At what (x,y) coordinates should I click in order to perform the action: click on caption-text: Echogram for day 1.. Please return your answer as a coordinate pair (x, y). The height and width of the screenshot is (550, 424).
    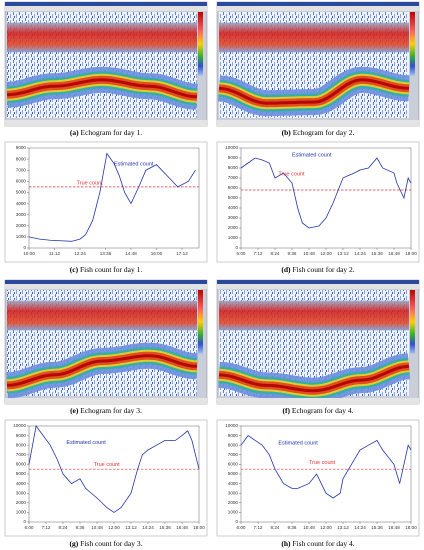
    Looking at the image, I should click on (111, 132).